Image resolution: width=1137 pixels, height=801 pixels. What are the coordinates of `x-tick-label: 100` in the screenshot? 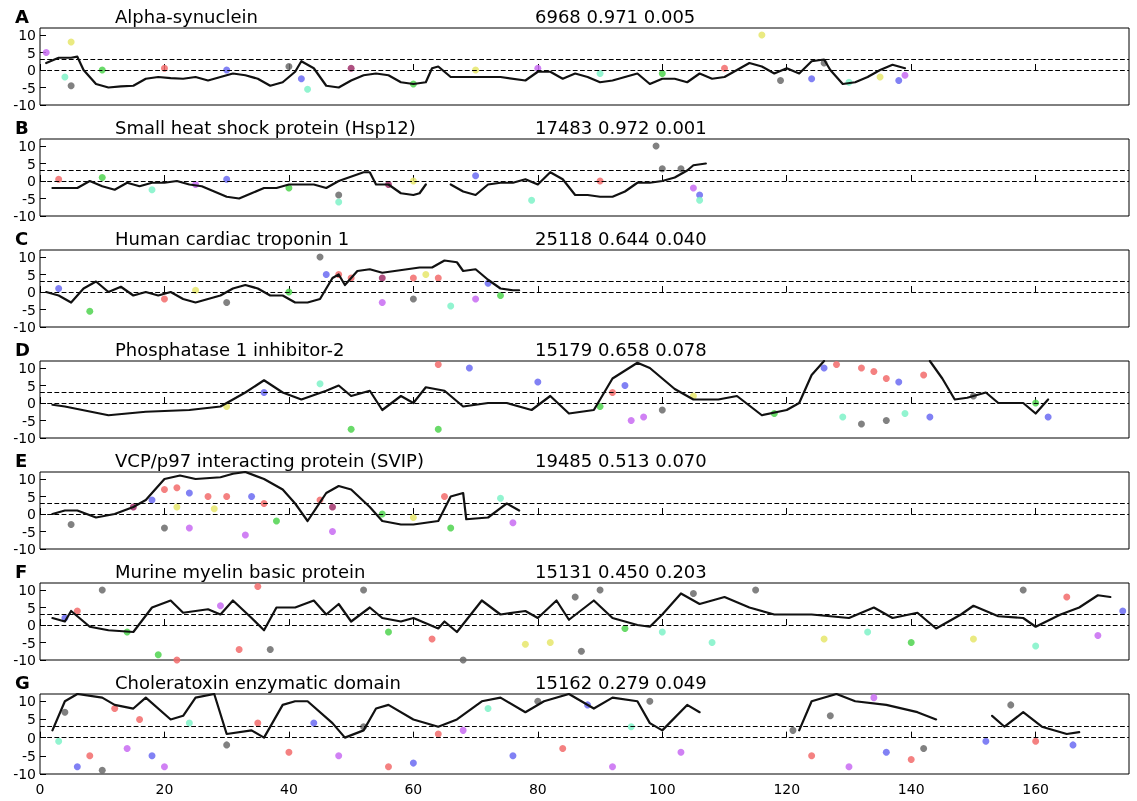 It's located at (662, 789).